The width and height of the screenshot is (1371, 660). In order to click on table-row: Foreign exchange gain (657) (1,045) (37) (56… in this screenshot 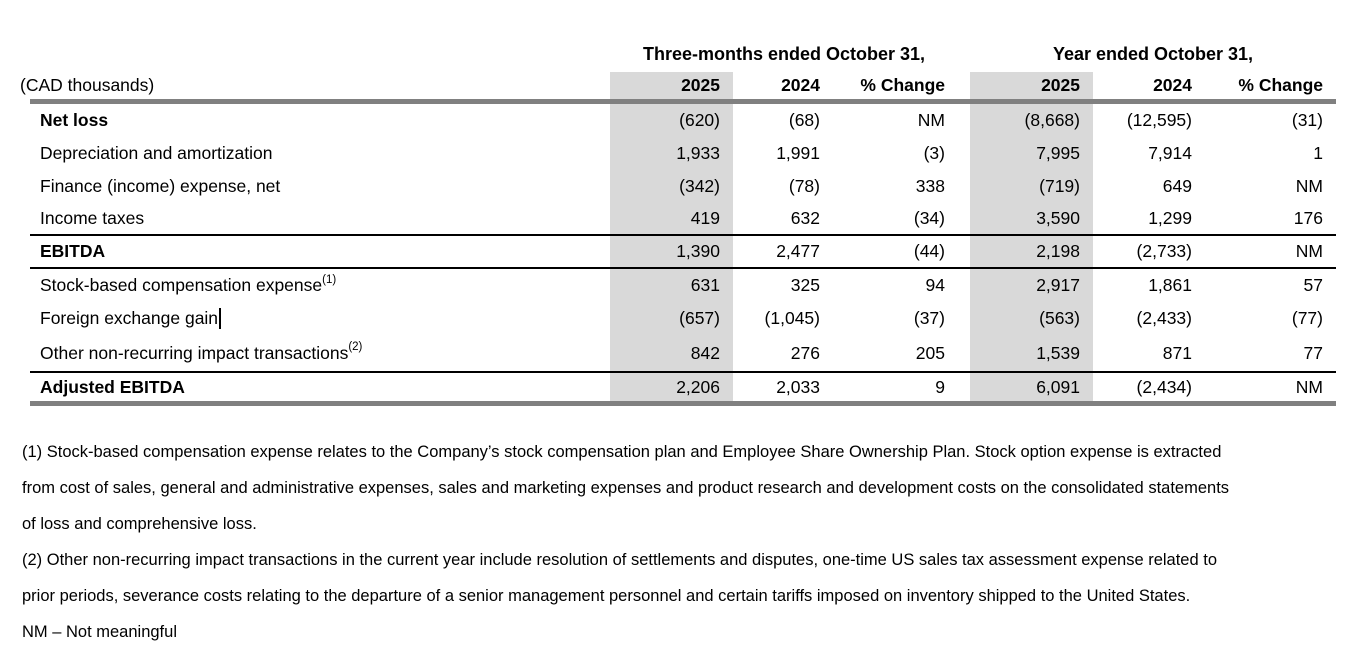, I will do `click(683, 318)`.